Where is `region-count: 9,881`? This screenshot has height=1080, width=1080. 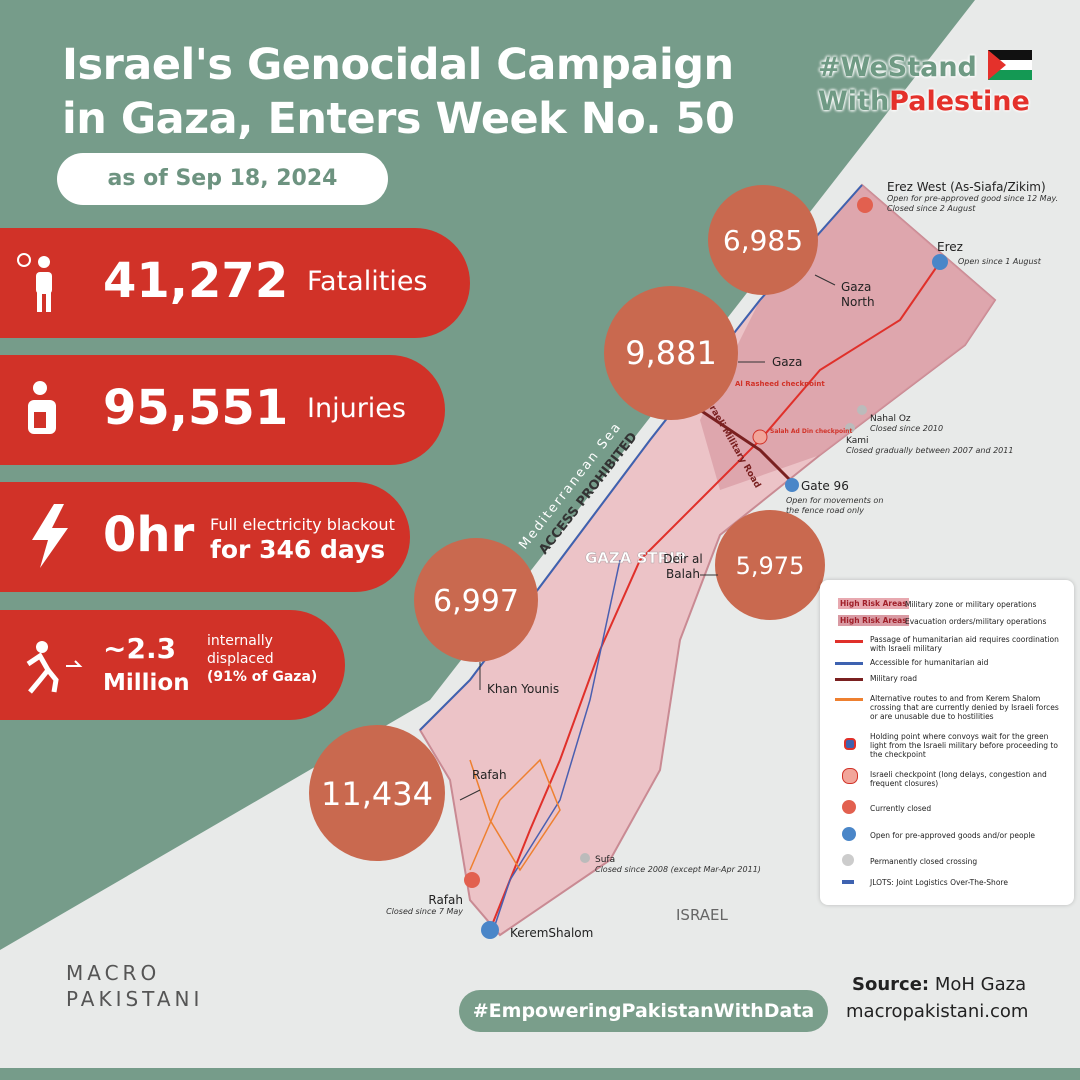
region-count: 9,881 is located at coordinates (671, 353).